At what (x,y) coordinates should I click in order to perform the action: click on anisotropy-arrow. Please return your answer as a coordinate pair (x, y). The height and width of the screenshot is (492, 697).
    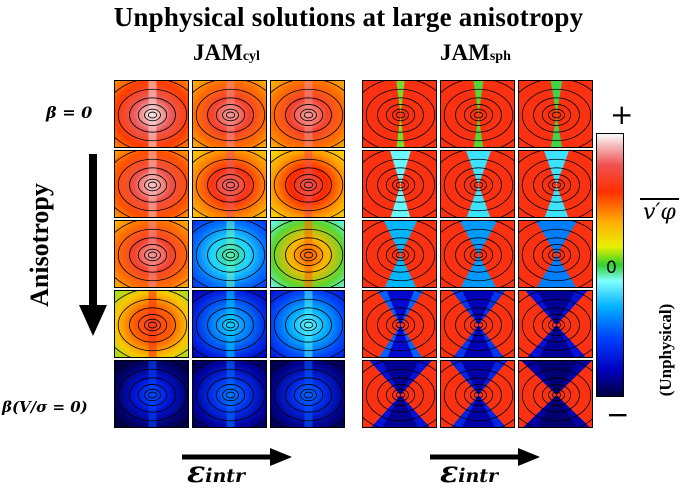
    Looking at the image, I should click on (93, 245).